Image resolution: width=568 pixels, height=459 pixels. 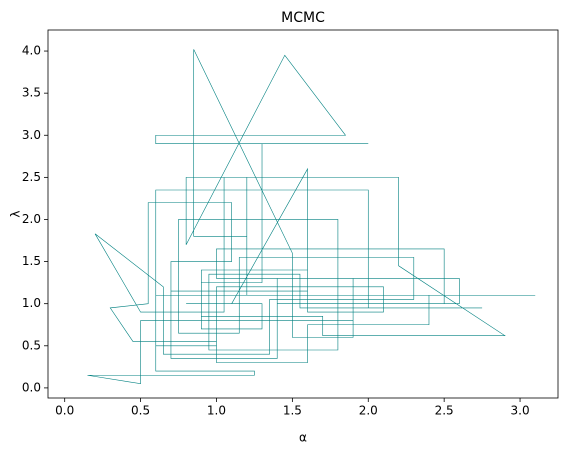 What do you see at coordinates (520, 411) in the screenshot?
I see `x-tick-label: 3.0` at bounding box center [520, 411].